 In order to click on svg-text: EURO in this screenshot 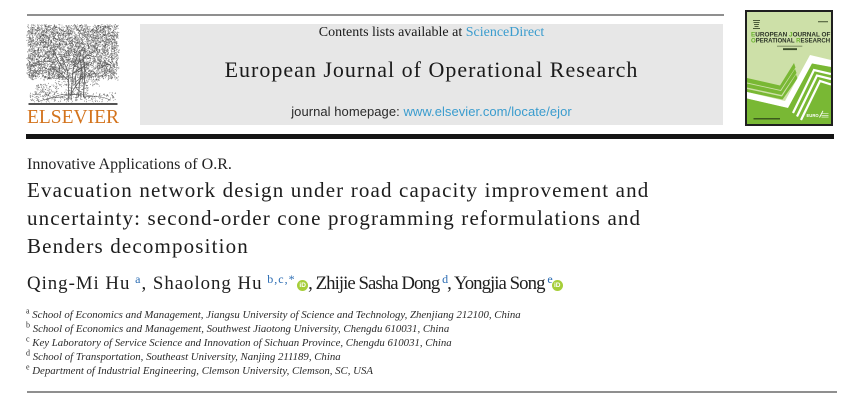, I will do `click(813, 115)`.